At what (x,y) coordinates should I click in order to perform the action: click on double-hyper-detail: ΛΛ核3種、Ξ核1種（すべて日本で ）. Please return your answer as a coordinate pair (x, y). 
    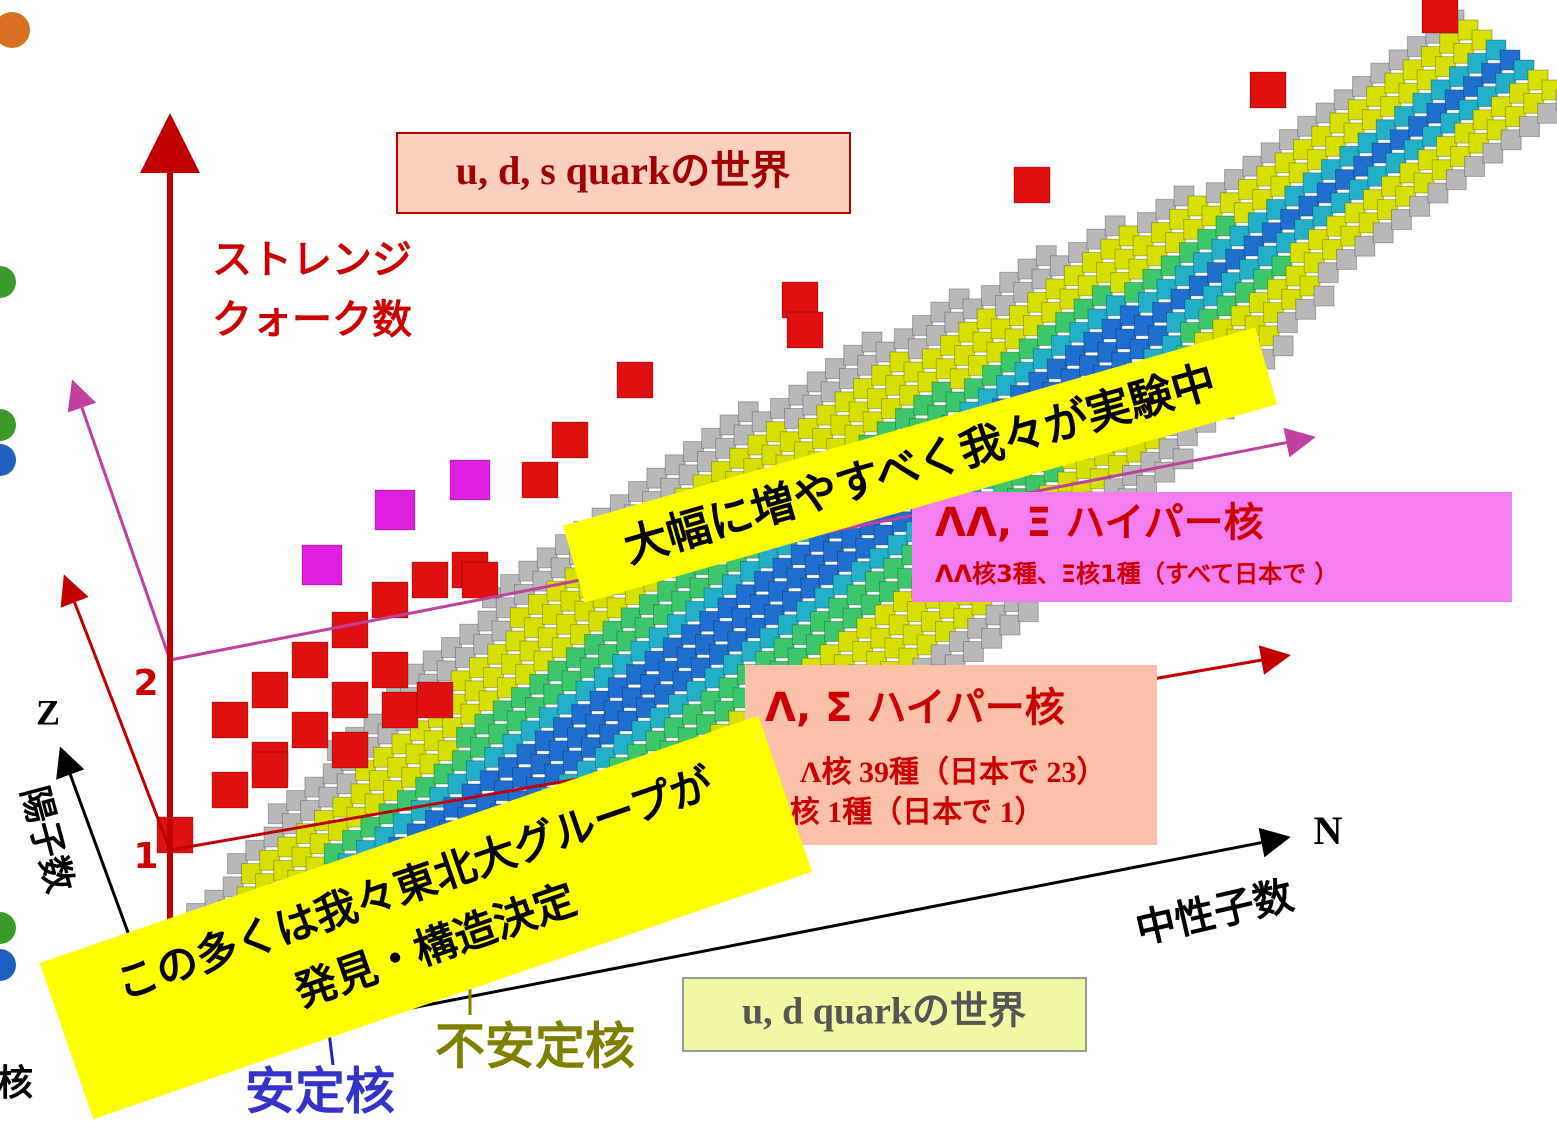
    Looking at the image, I should click on (1136, 574).